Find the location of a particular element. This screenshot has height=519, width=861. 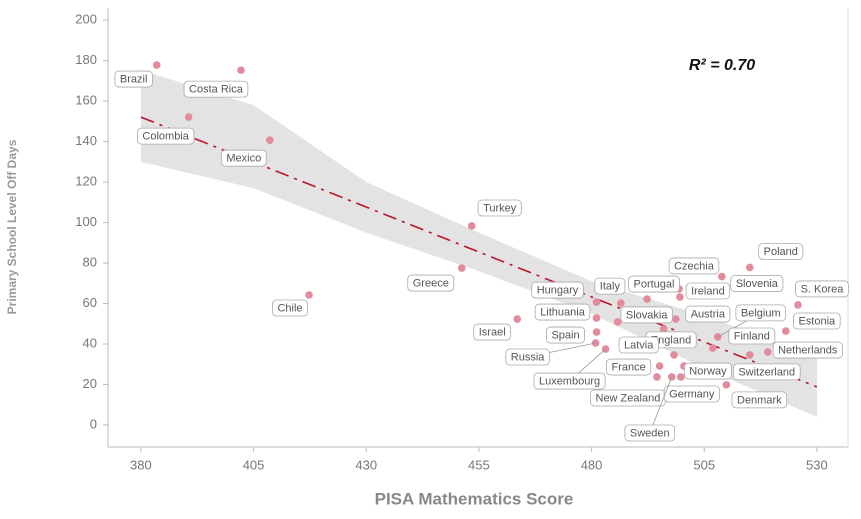

x-axis-title: PISA Mathematics Score is located at coordinates (474, 498).